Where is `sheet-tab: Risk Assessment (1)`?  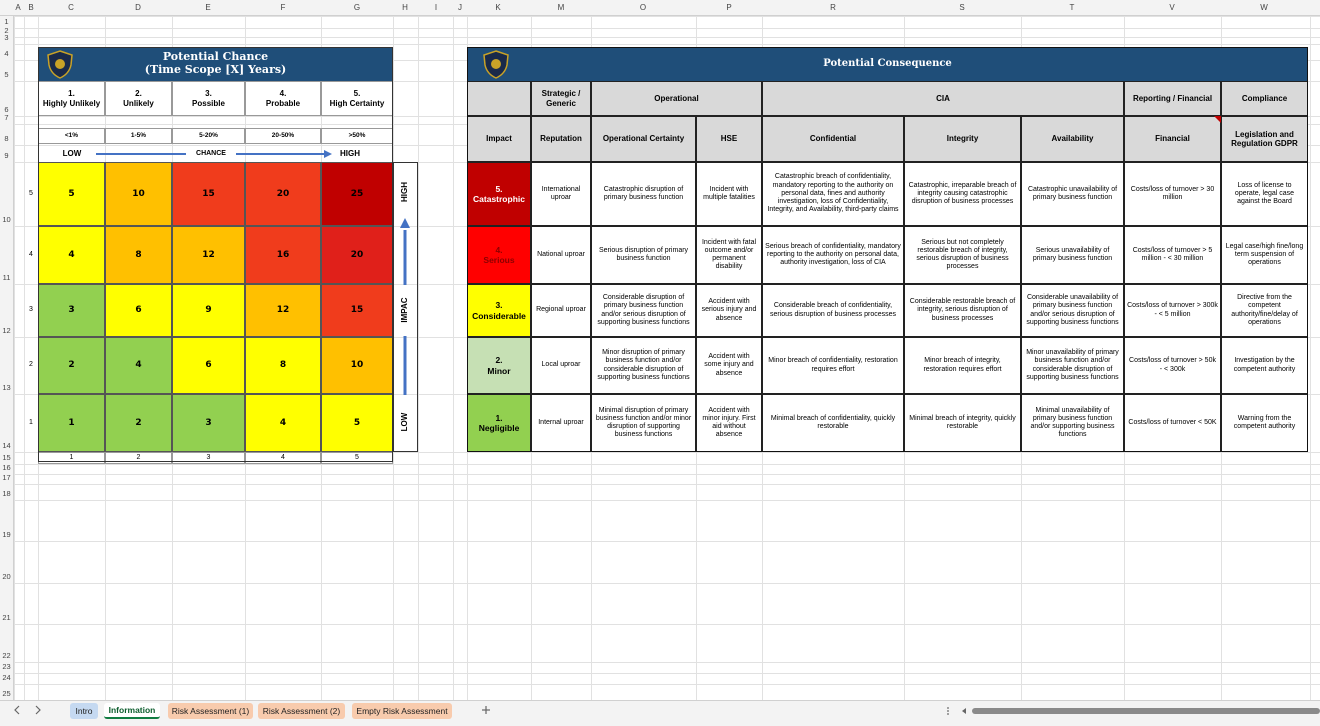 sheet-tab: Risk Assessment (1) is located at coordinates (210, 711).